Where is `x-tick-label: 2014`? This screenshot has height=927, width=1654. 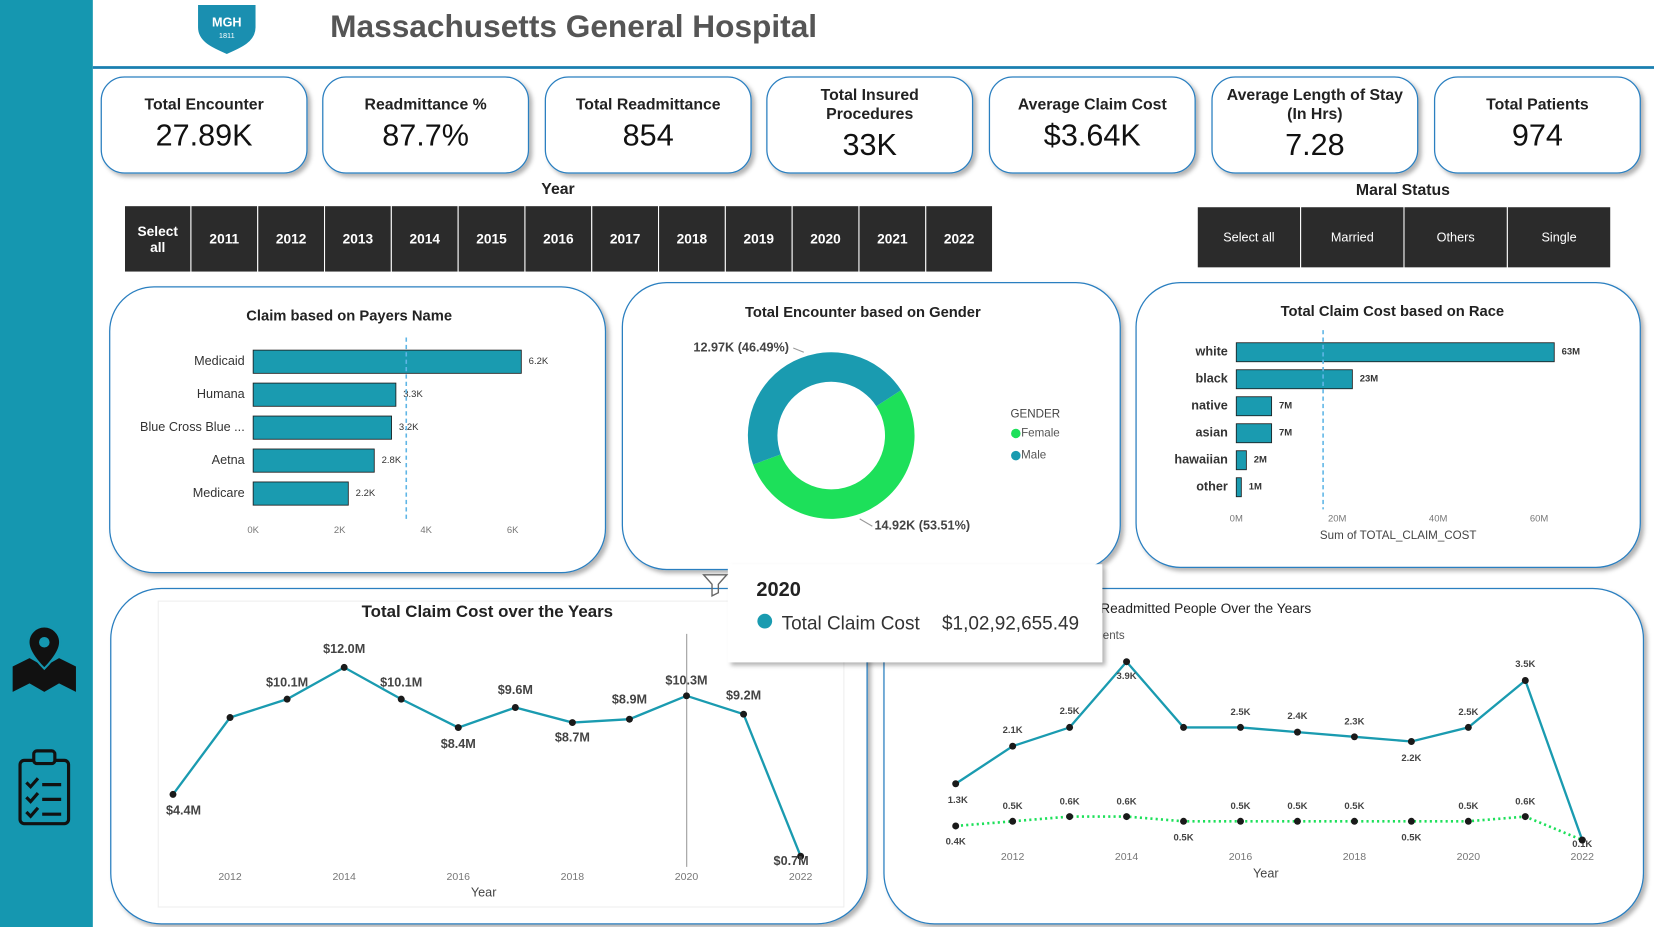 x-tick-label: 2014 is located at coordinates (344, 877).